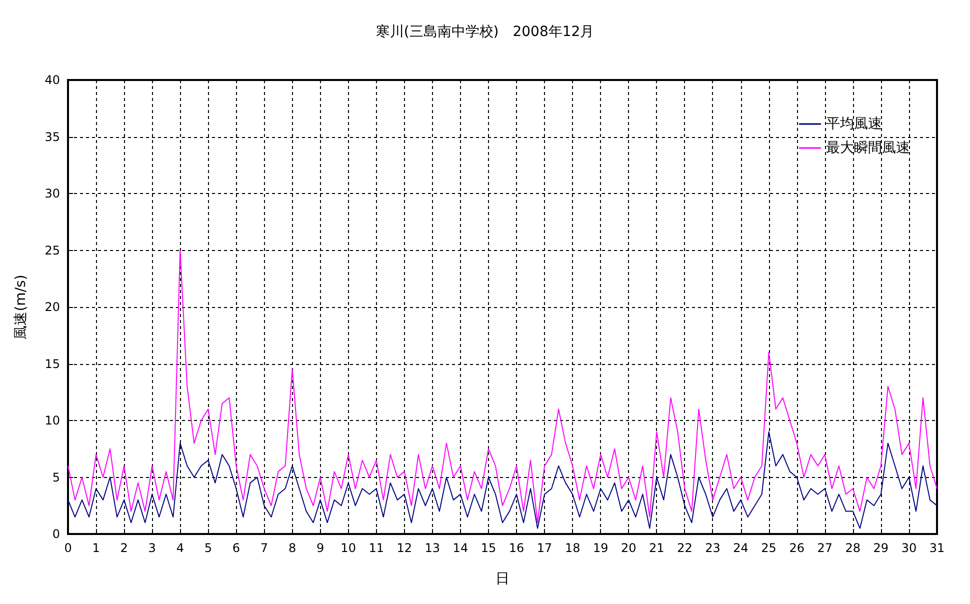  What do you see at coordinates (572, 548) in the screenshot?
I see `x-tick-label: 18` at bounding box center [572, 548].